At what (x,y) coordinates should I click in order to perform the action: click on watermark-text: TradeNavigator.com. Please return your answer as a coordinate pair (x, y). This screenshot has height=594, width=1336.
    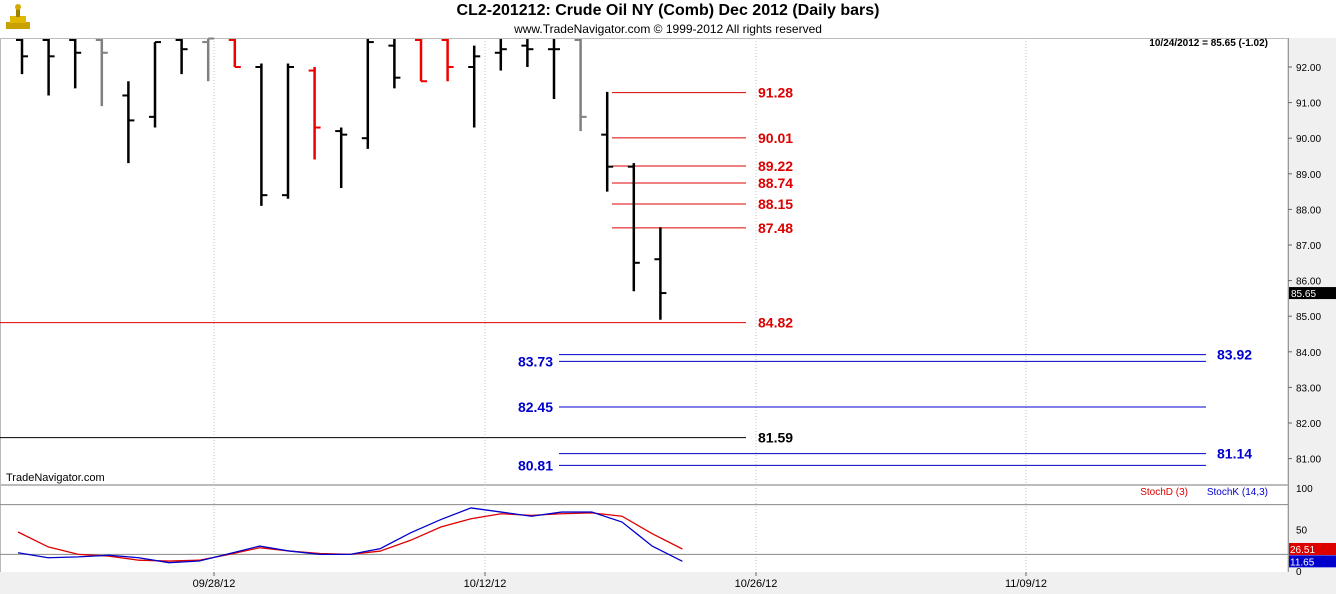
    Looking at the image, I should click on (55, 478).